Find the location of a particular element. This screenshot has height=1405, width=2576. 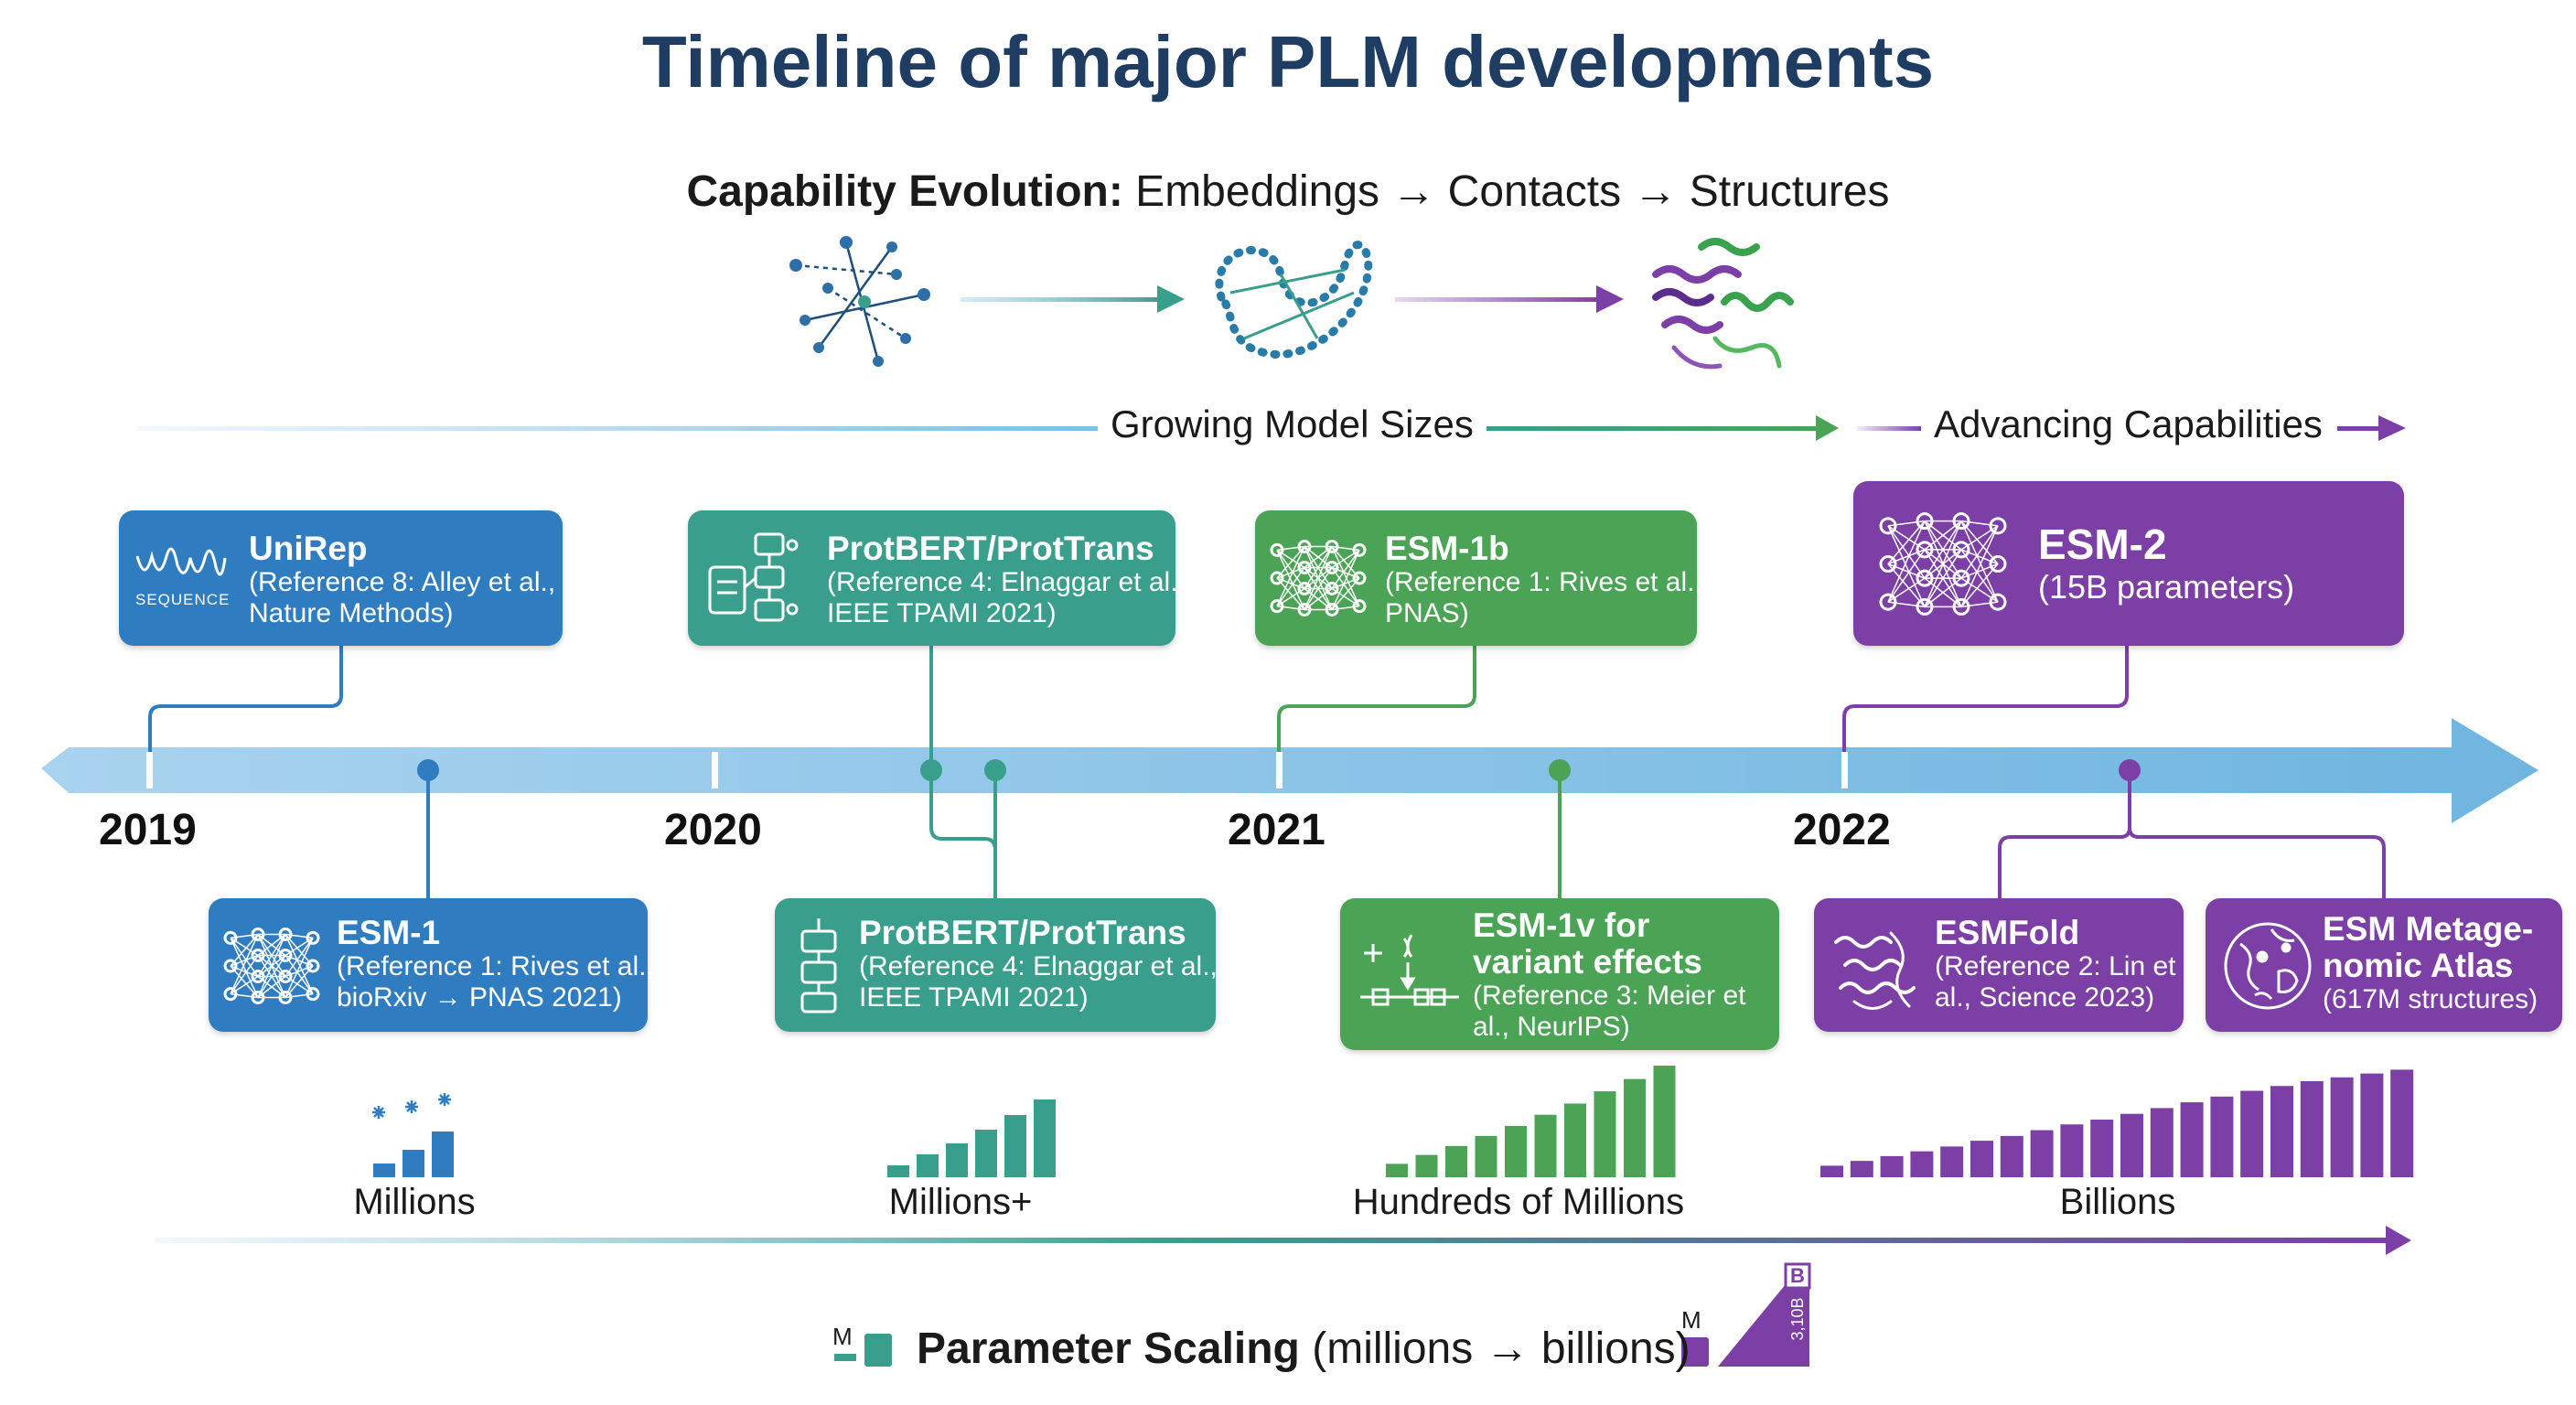

sequence-caption: SEQUENCE is located at coordinates (183, 600).